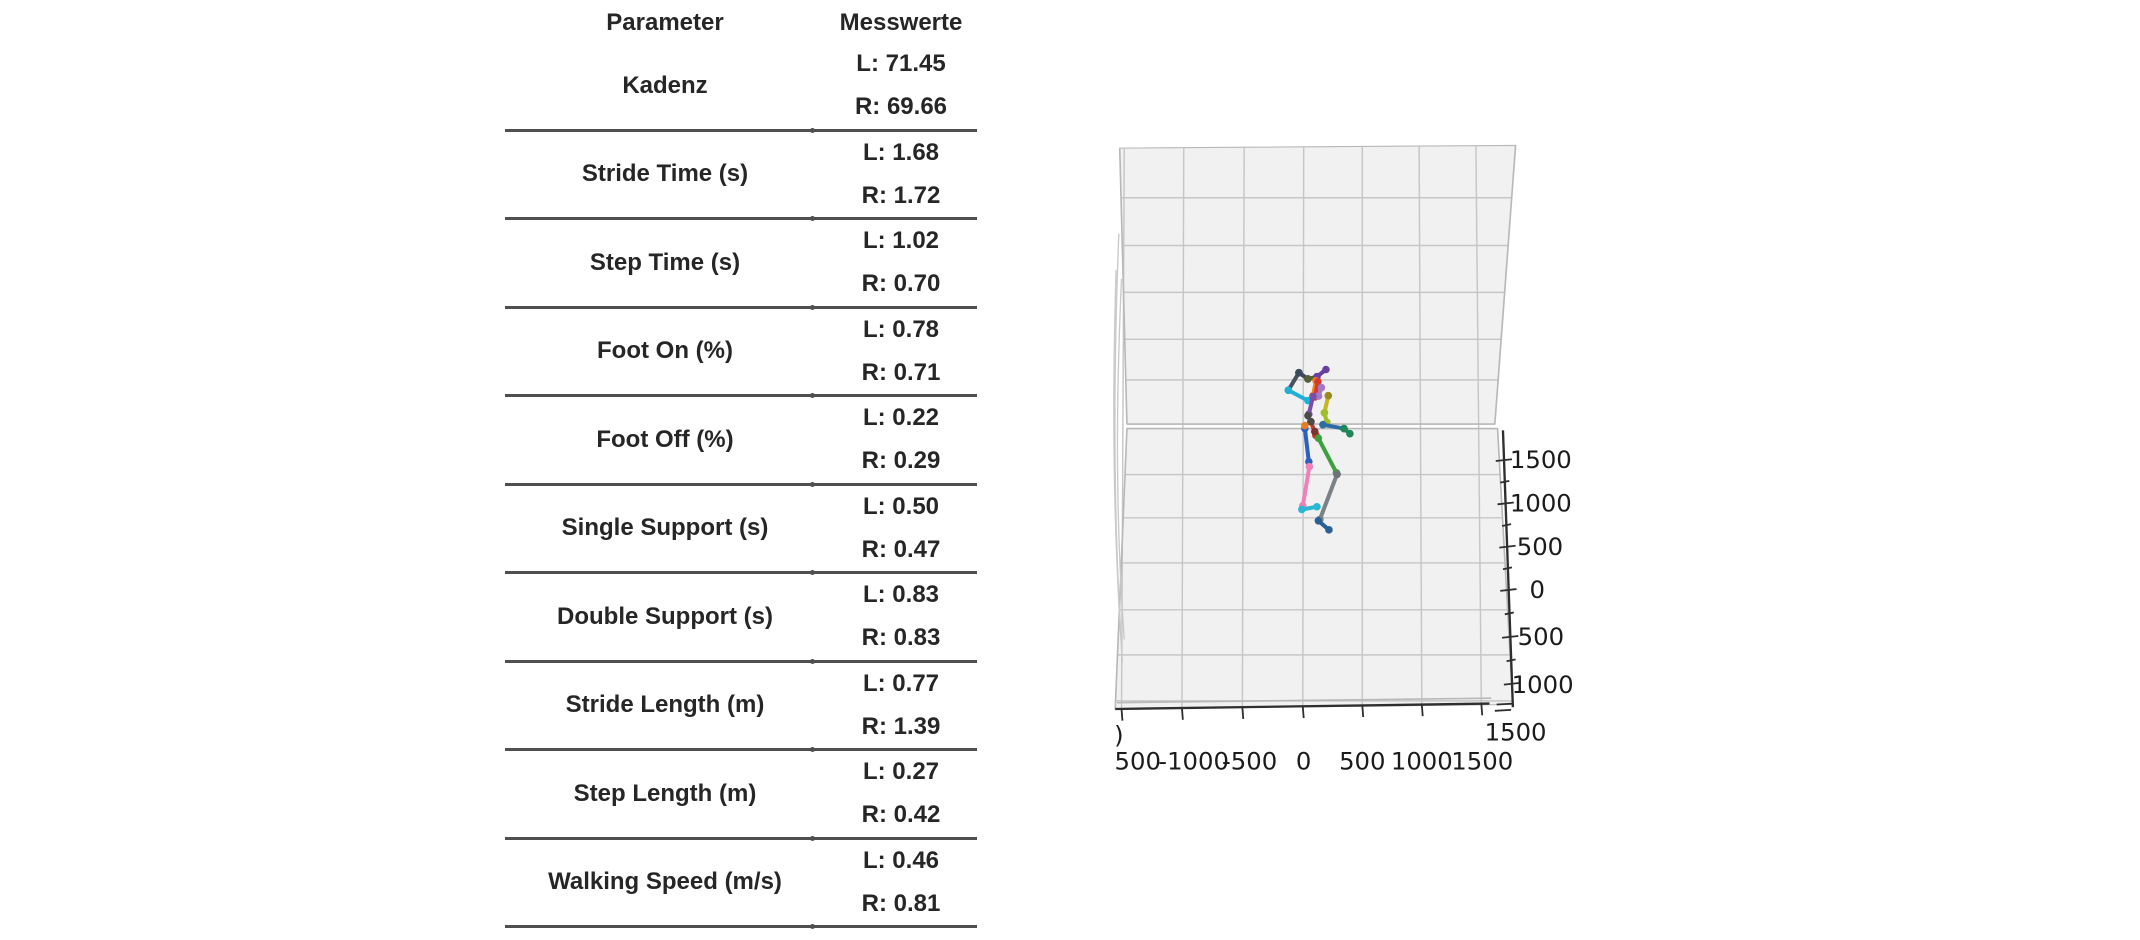  I want to click on skeleton-segment-shin-right, so click(1328, 497).